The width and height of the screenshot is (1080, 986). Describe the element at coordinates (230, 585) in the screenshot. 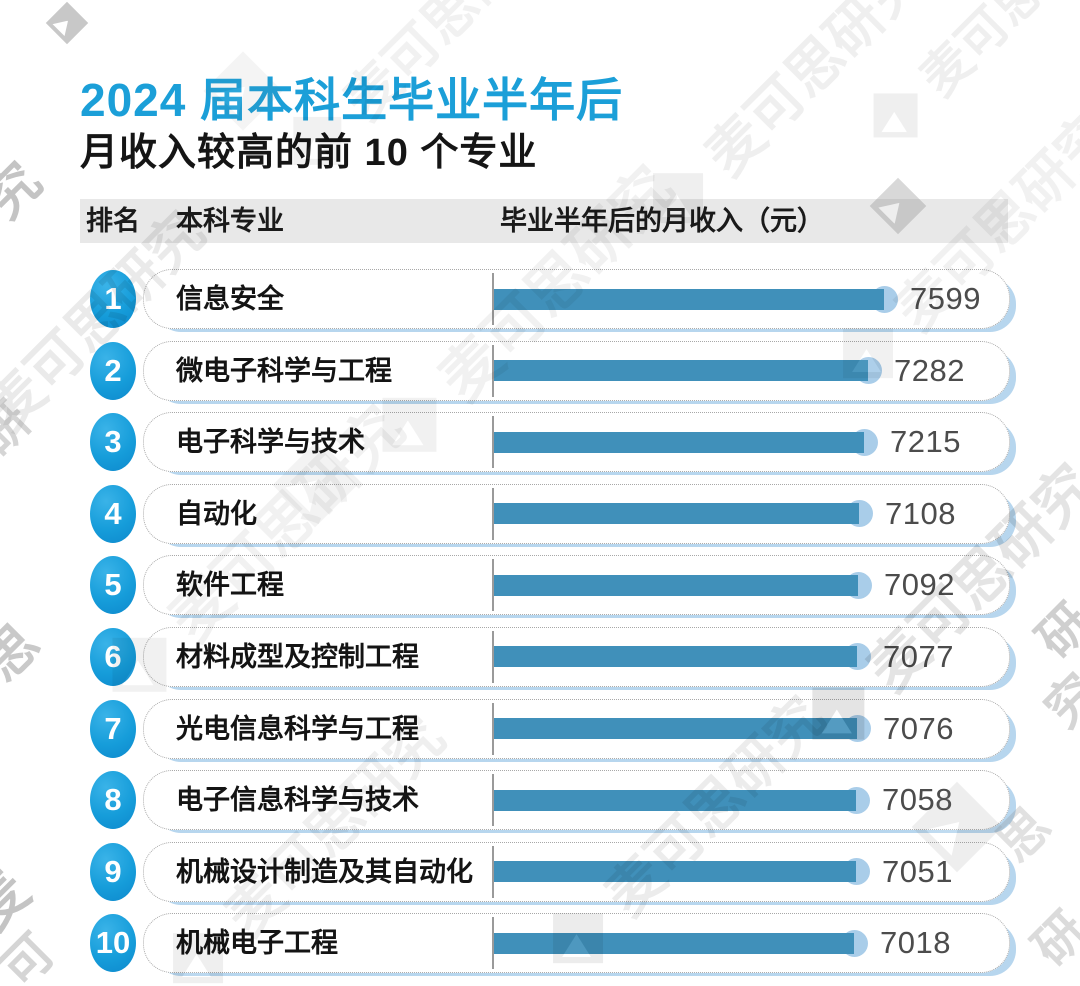

I see `major-name: 软件工程` at that location.